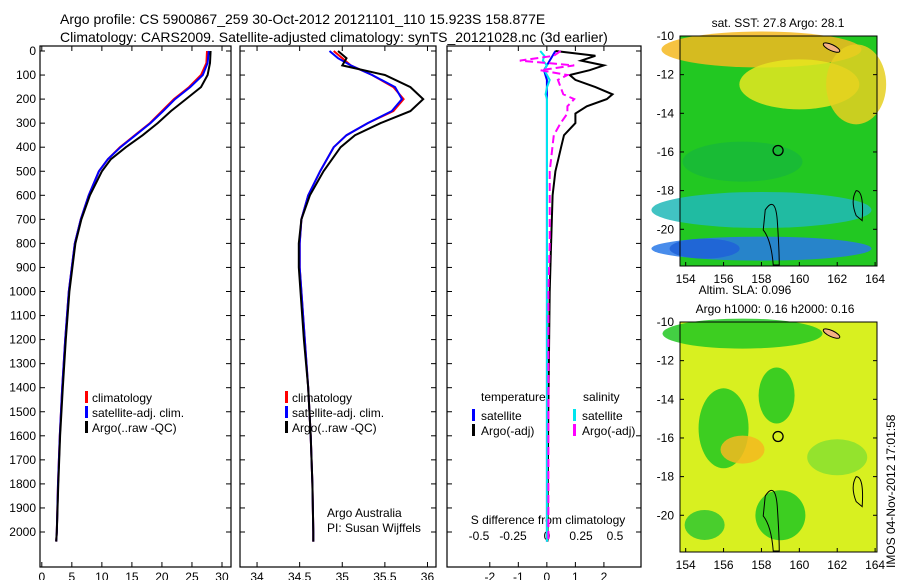  Describe the element at coordinates (581, 536) in the screenshot. I see `s-tick-label: 0.25` at that location.